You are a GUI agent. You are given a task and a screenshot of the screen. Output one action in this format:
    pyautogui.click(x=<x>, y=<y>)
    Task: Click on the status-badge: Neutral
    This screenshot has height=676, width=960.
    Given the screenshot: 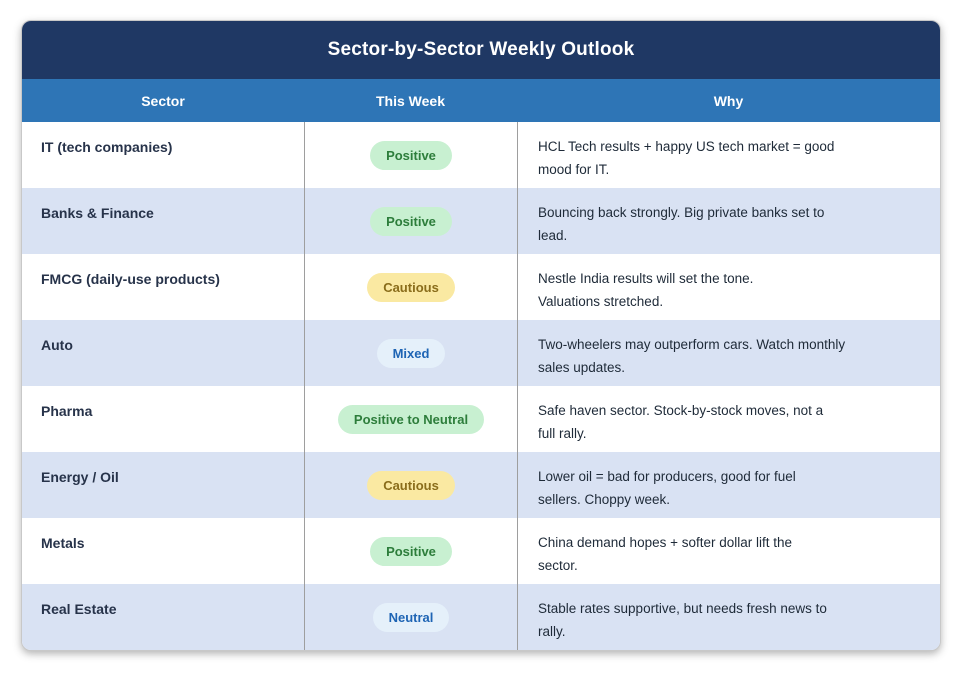 What is the action you would take?
    pyautogui.click(x=411, y=617)
    